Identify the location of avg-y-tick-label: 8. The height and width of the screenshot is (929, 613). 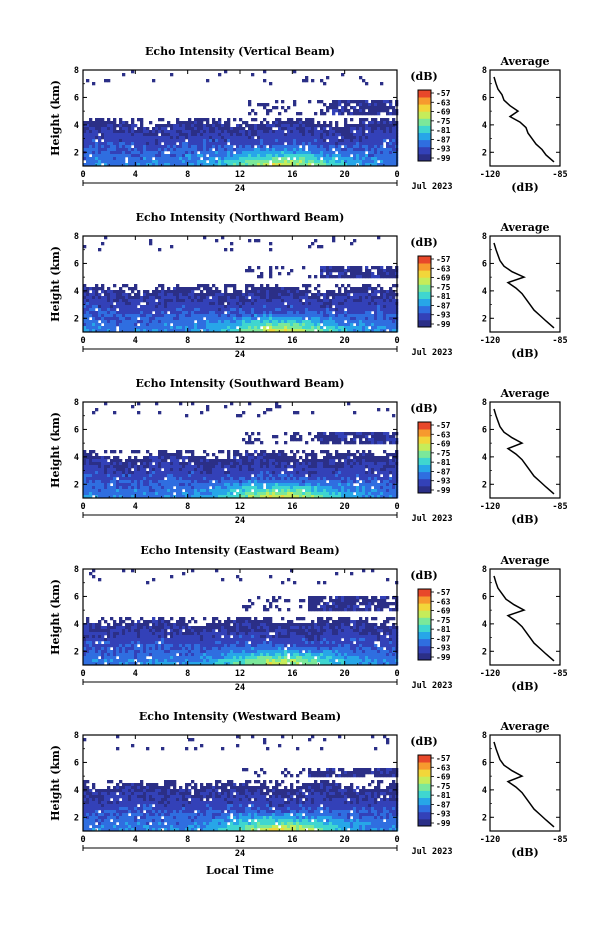
(484, 237).